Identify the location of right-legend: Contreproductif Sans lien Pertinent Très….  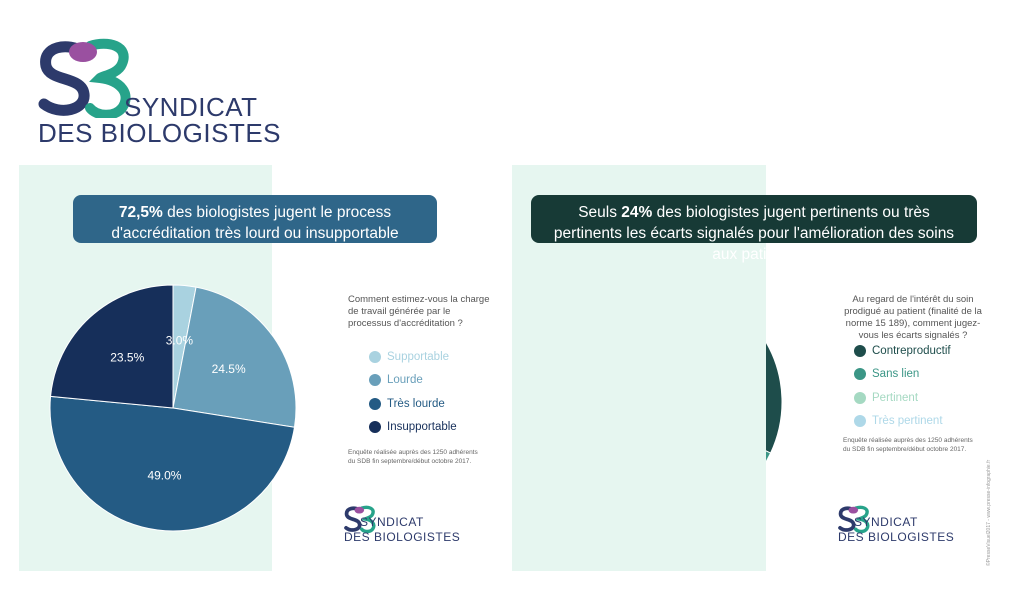
(902, 386).